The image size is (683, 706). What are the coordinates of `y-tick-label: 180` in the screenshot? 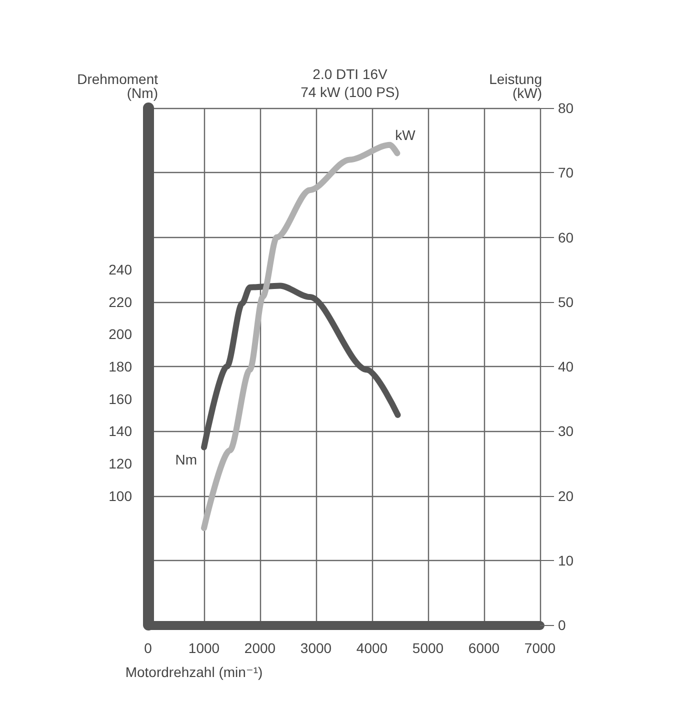 It's located at (120, 366).